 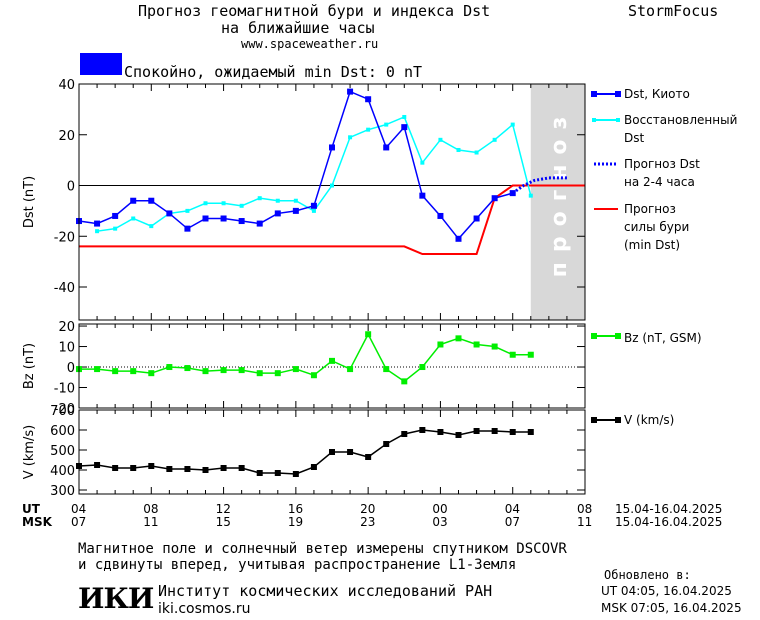 What do you see at coordinates (116, 598) in the screenshot?
I see `iki-logo: ИКИ` at bounding box center [116, 598].